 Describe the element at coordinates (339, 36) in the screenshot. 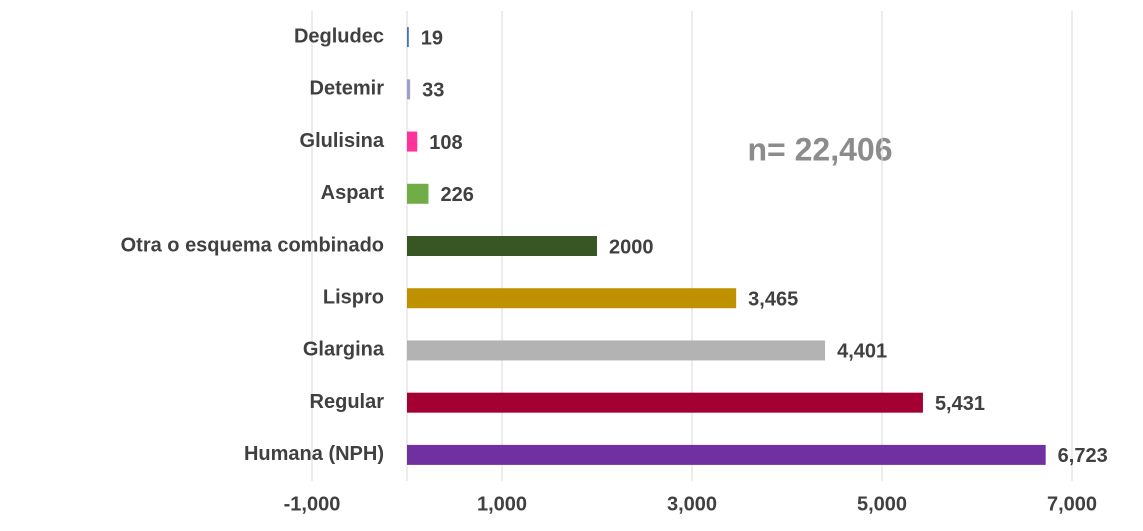

I see `y-tick-label: Degludec` at that location.